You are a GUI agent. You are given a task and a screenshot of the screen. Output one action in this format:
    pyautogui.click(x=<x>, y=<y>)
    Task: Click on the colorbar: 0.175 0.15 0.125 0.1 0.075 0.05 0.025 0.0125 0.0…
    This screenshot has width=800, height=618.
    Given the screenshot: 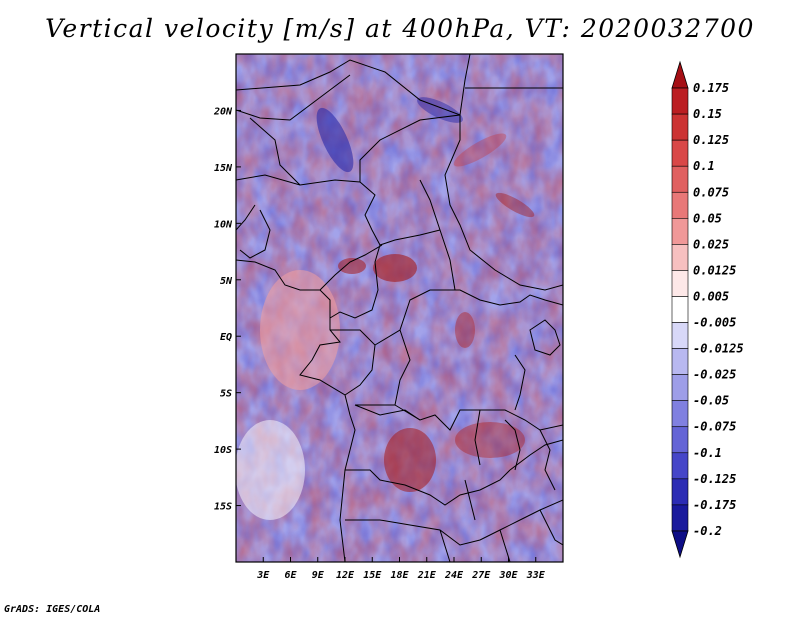 What is the action you would take?
    pyautogui.click(x=707, y=309)
    